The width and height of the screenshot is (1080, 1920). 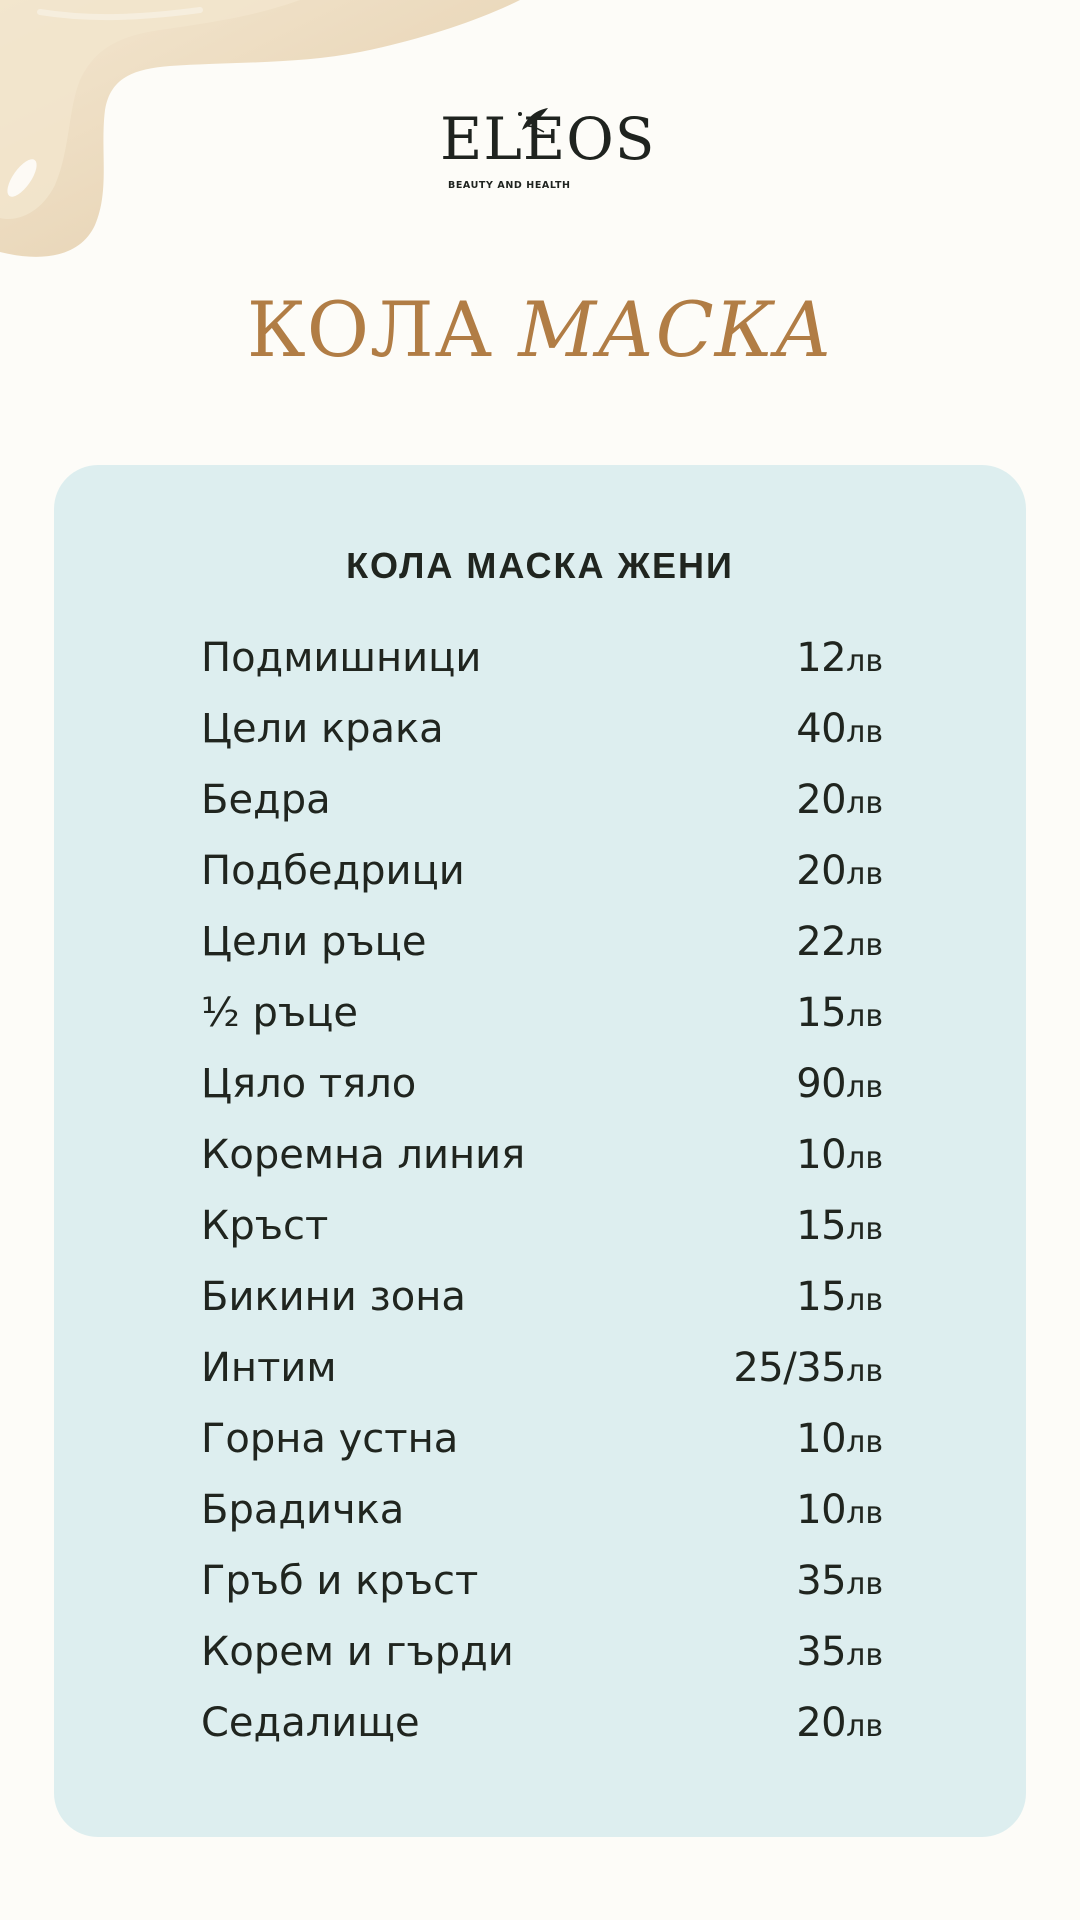 I want to click on service-price: 12лв, so click(x=839, y=658).